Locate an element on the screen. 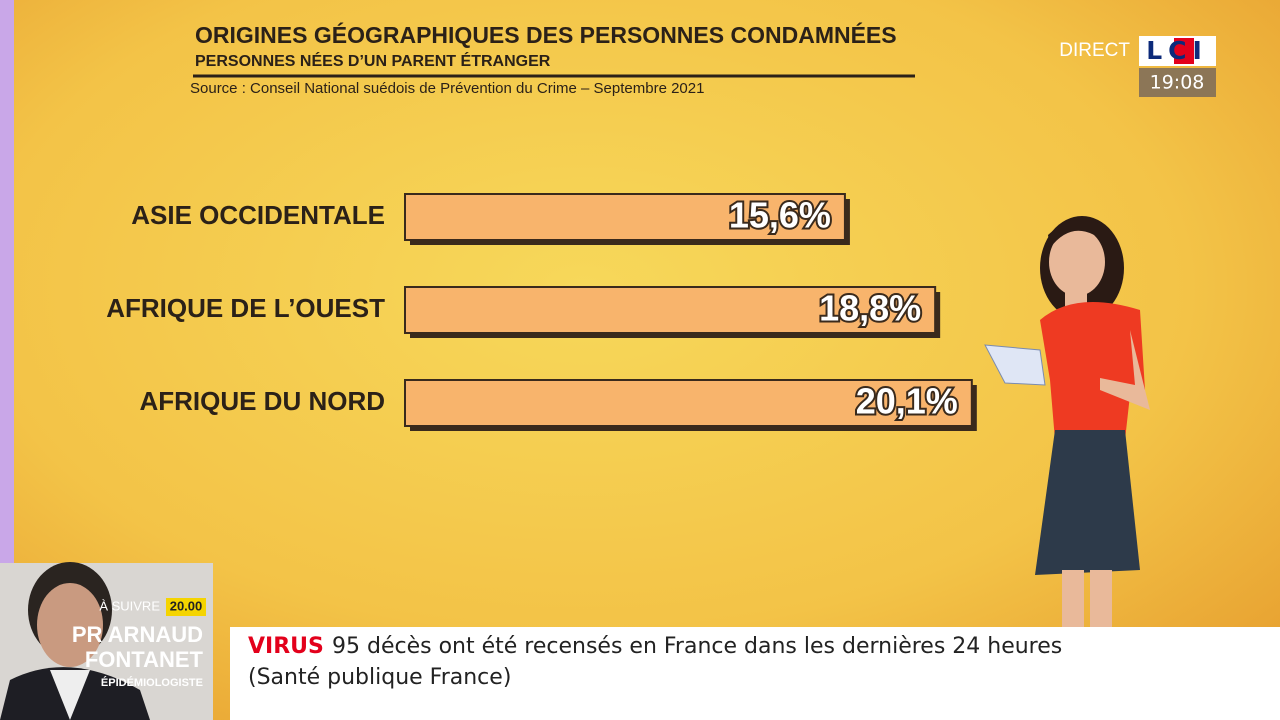 Image resolution: width=1280 pixels, height=720 pixels. value-label: 18,8% is located at coordinates (870, 308).